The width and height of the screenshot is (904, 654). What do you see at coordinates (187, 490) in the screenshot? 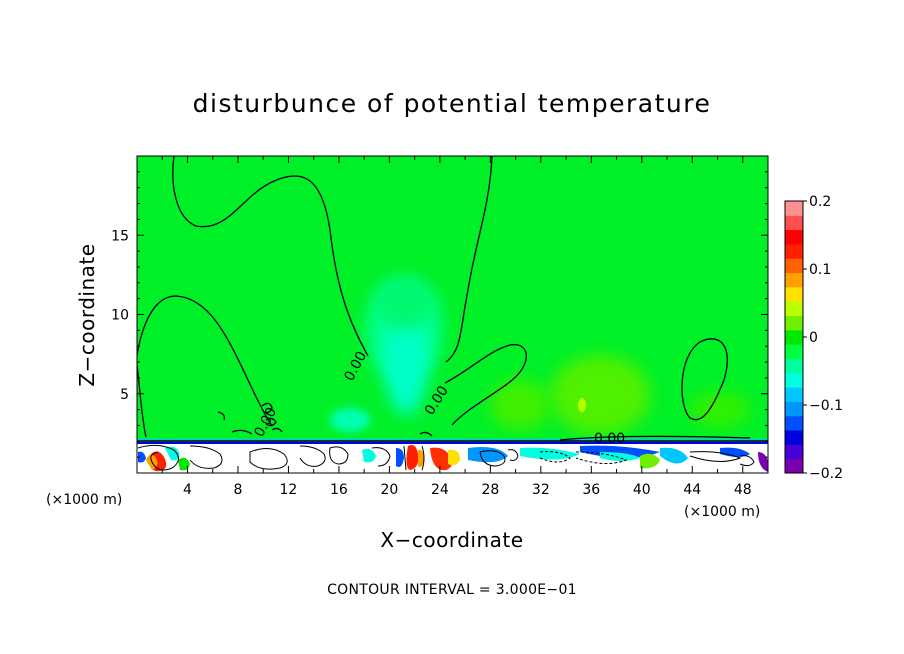
I see `x-tick-label: 4` at bounding box center [187, 490].